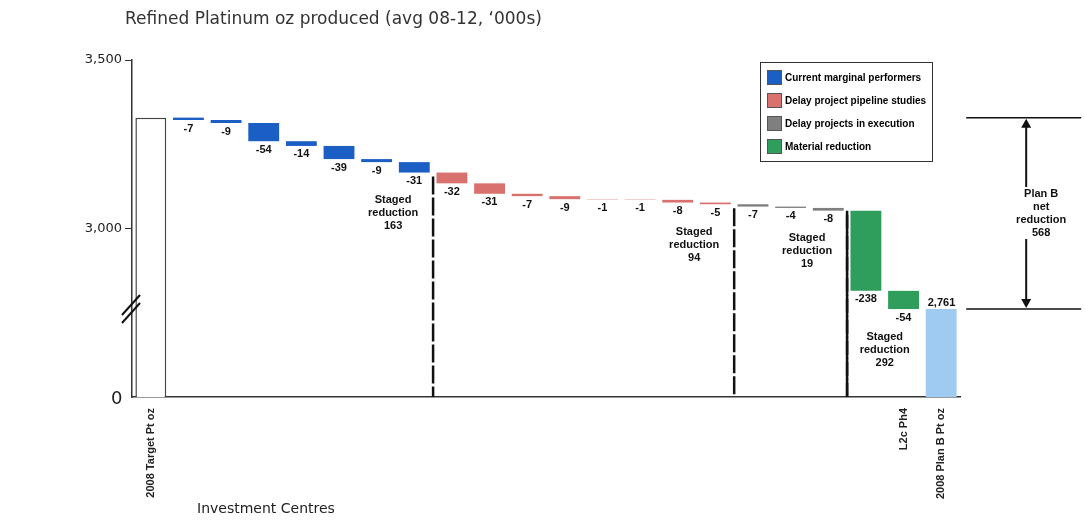 This screenshot has height=527, width=1085. What do you see at coordinates (393, 212) in the screenshot?
I see `annotation: Staged reduction 163` at bounding box center [393, 212].